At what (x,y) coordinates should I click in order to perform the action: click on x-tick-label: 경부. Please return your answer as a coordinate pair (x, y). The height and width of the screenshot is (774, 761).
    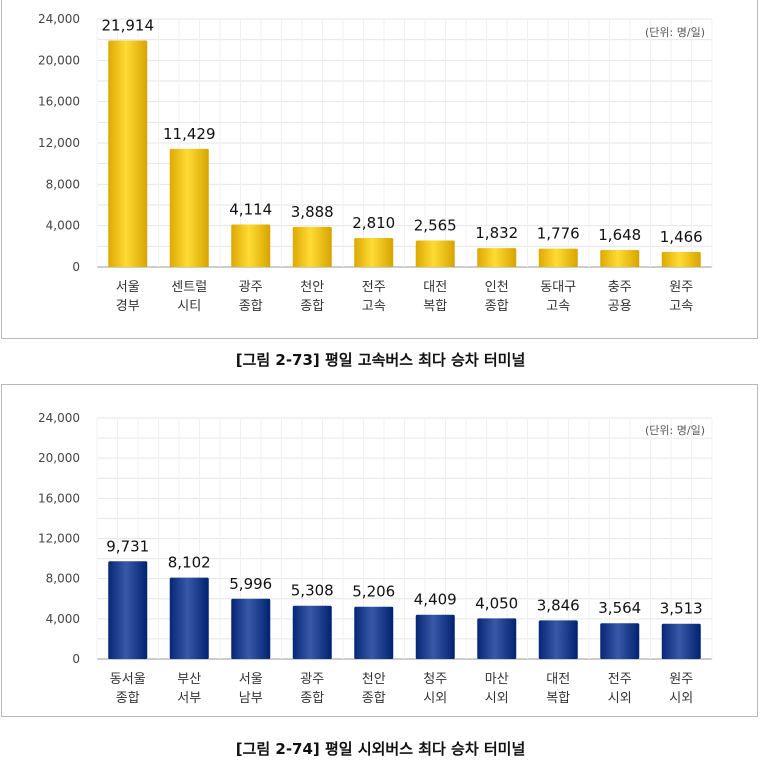
    Looking at the image, I should click on (128, 306).